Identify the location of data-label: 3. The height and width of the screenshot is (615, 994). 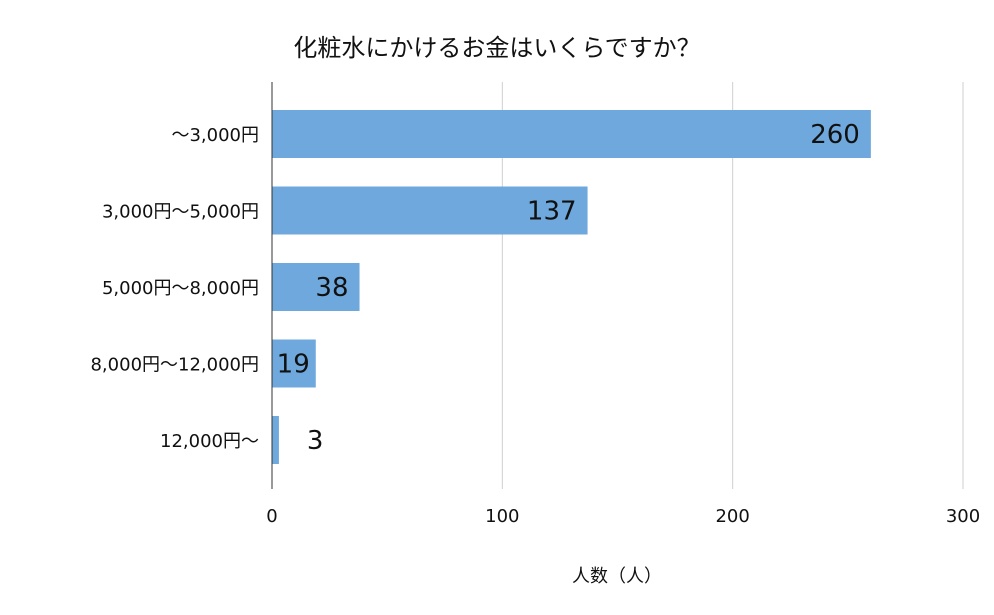
(315, 441).